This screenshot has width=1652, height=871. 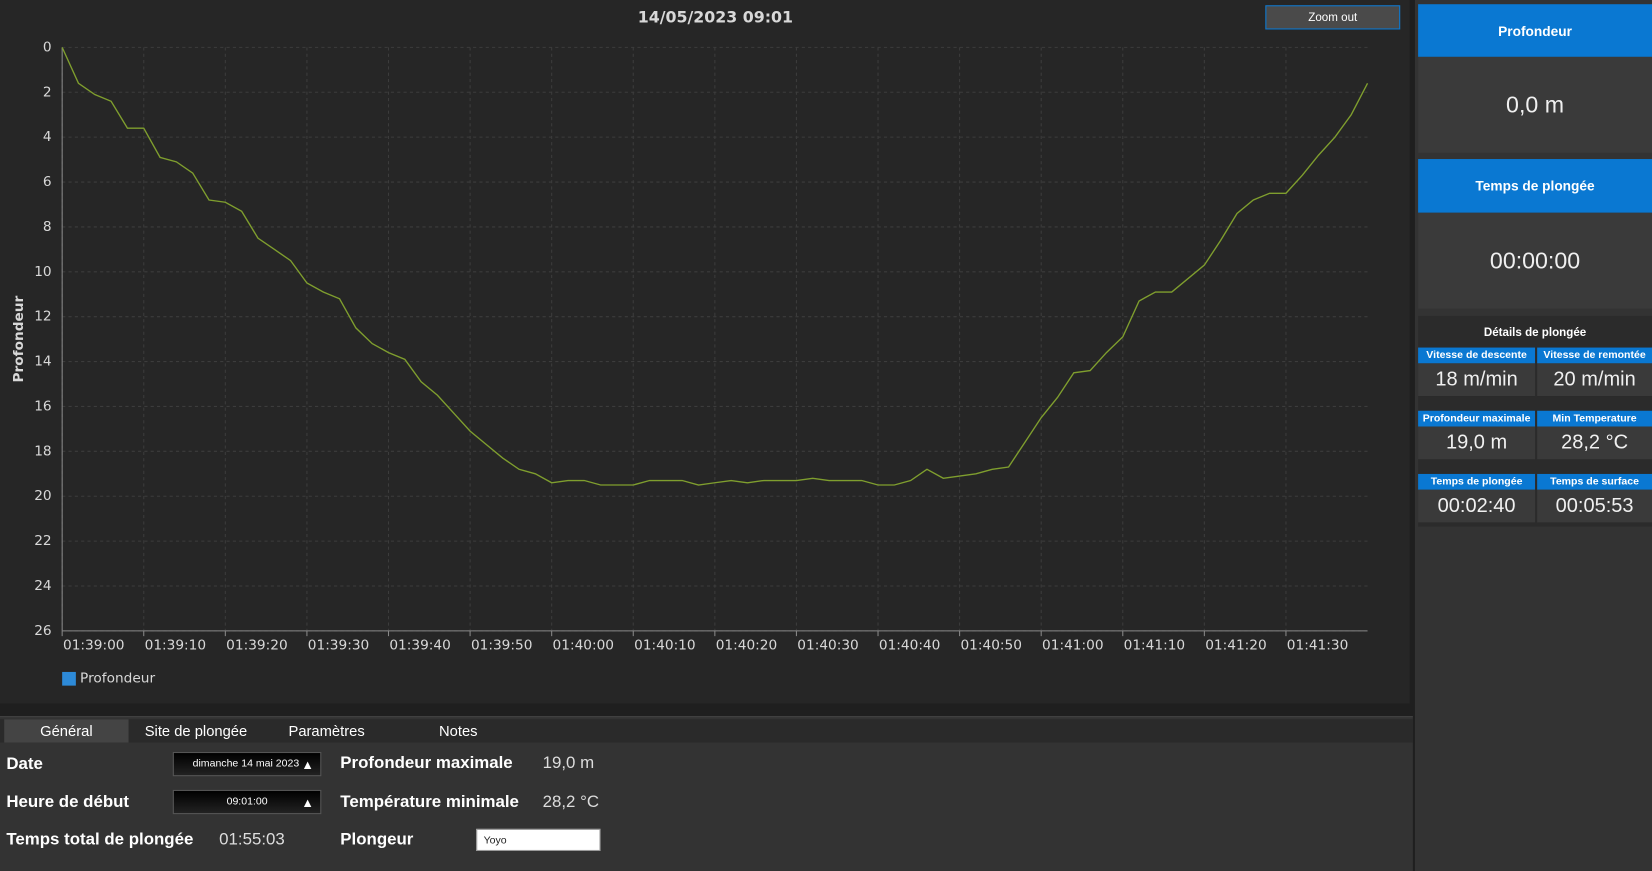 I want to click on detail-value: 28,2 °C, so click(x=1594, y=443).